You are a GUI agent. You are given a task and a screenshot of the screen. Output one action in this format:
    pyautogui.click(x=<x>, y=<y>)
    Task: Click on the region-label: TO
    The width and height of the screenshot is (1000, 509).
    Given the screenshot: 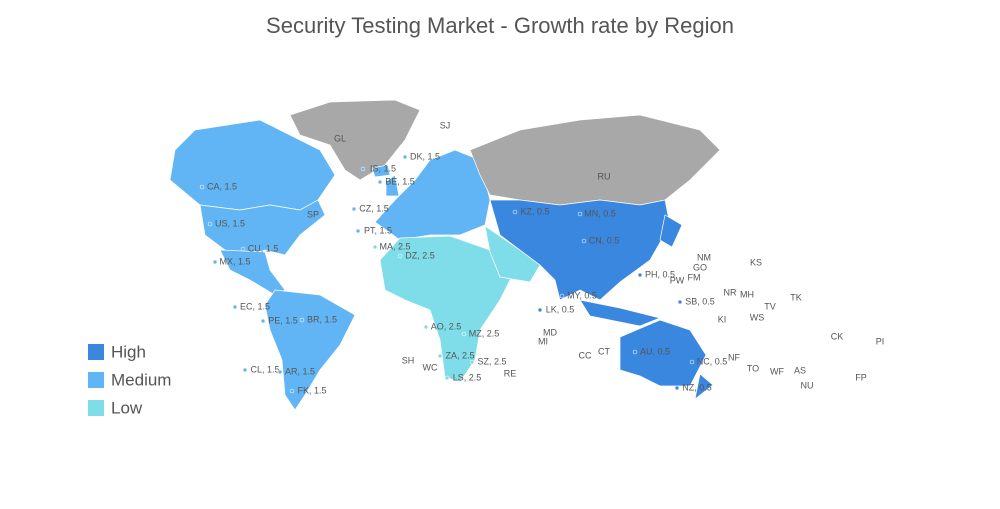 What is the action you would take?
    pyautogui.click(x=753, y=368)
    